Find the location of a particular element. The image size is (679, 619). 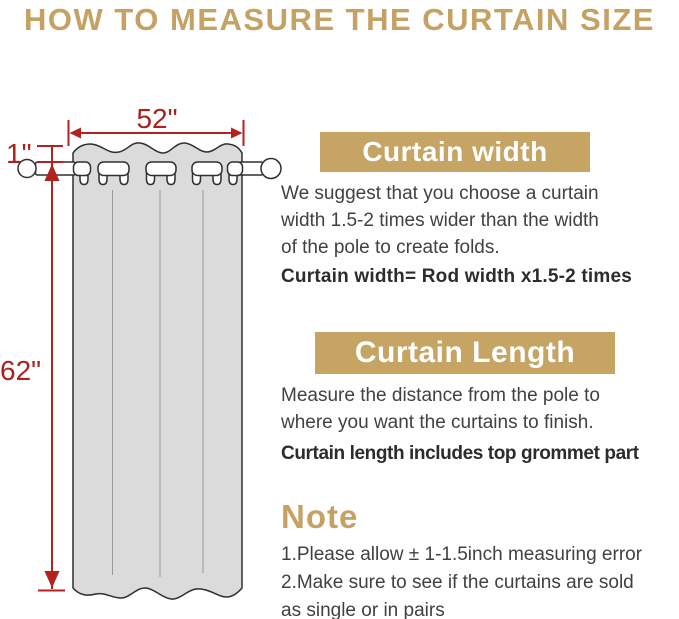

length-dimension: 62" is located at coordinates (32, 377).